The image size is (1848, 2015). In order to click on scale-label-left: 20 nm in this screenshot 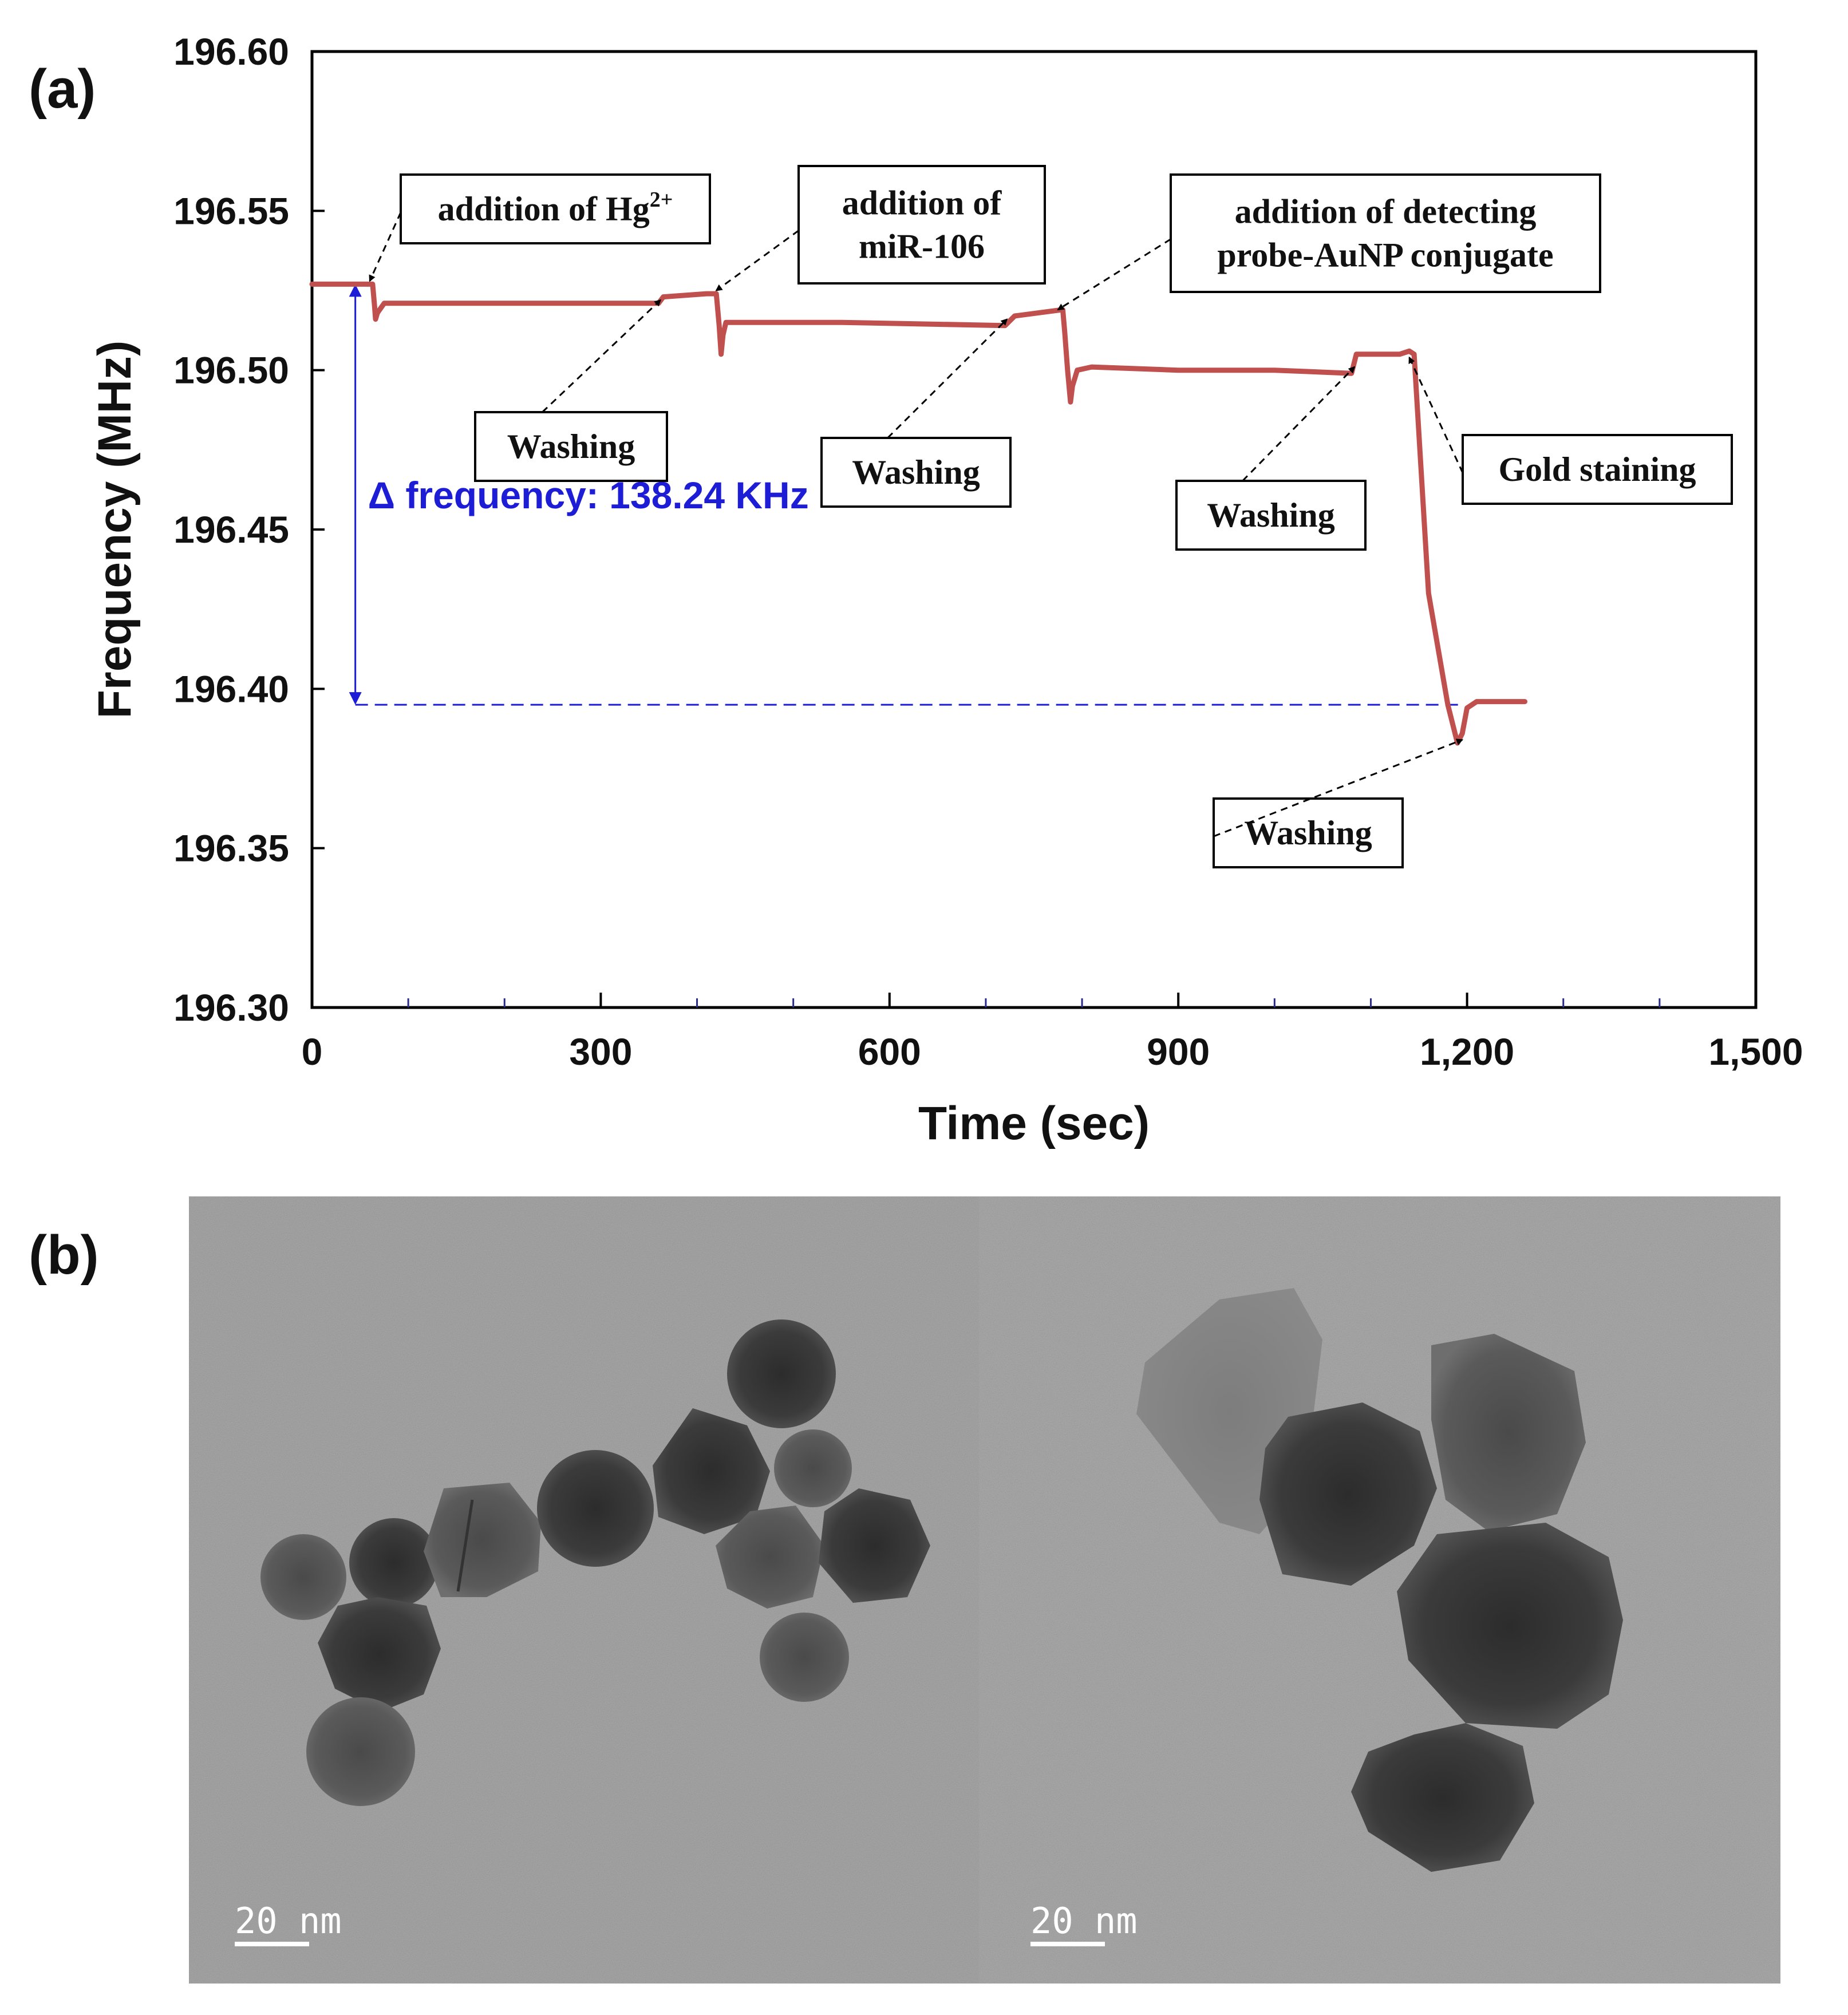, I will do `click(288, 1921)`.